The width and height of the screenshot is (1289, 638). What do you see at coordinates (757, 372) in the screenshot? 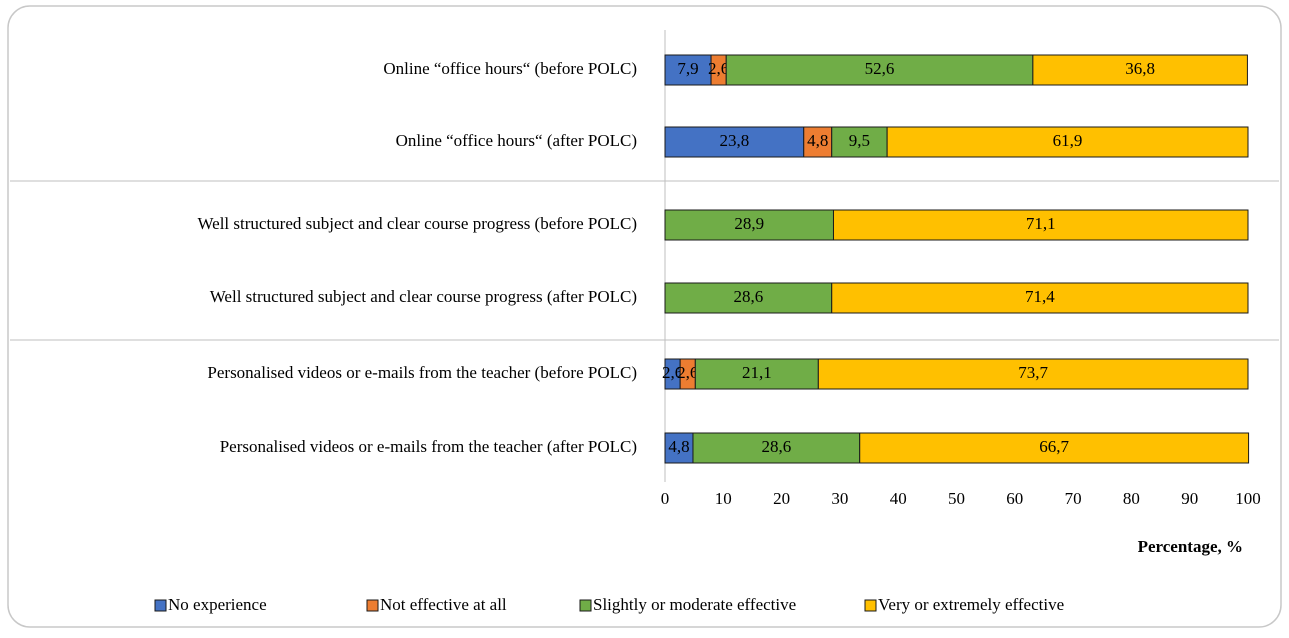
I see `data-label: 21,1` at bounding box center [757, 372].